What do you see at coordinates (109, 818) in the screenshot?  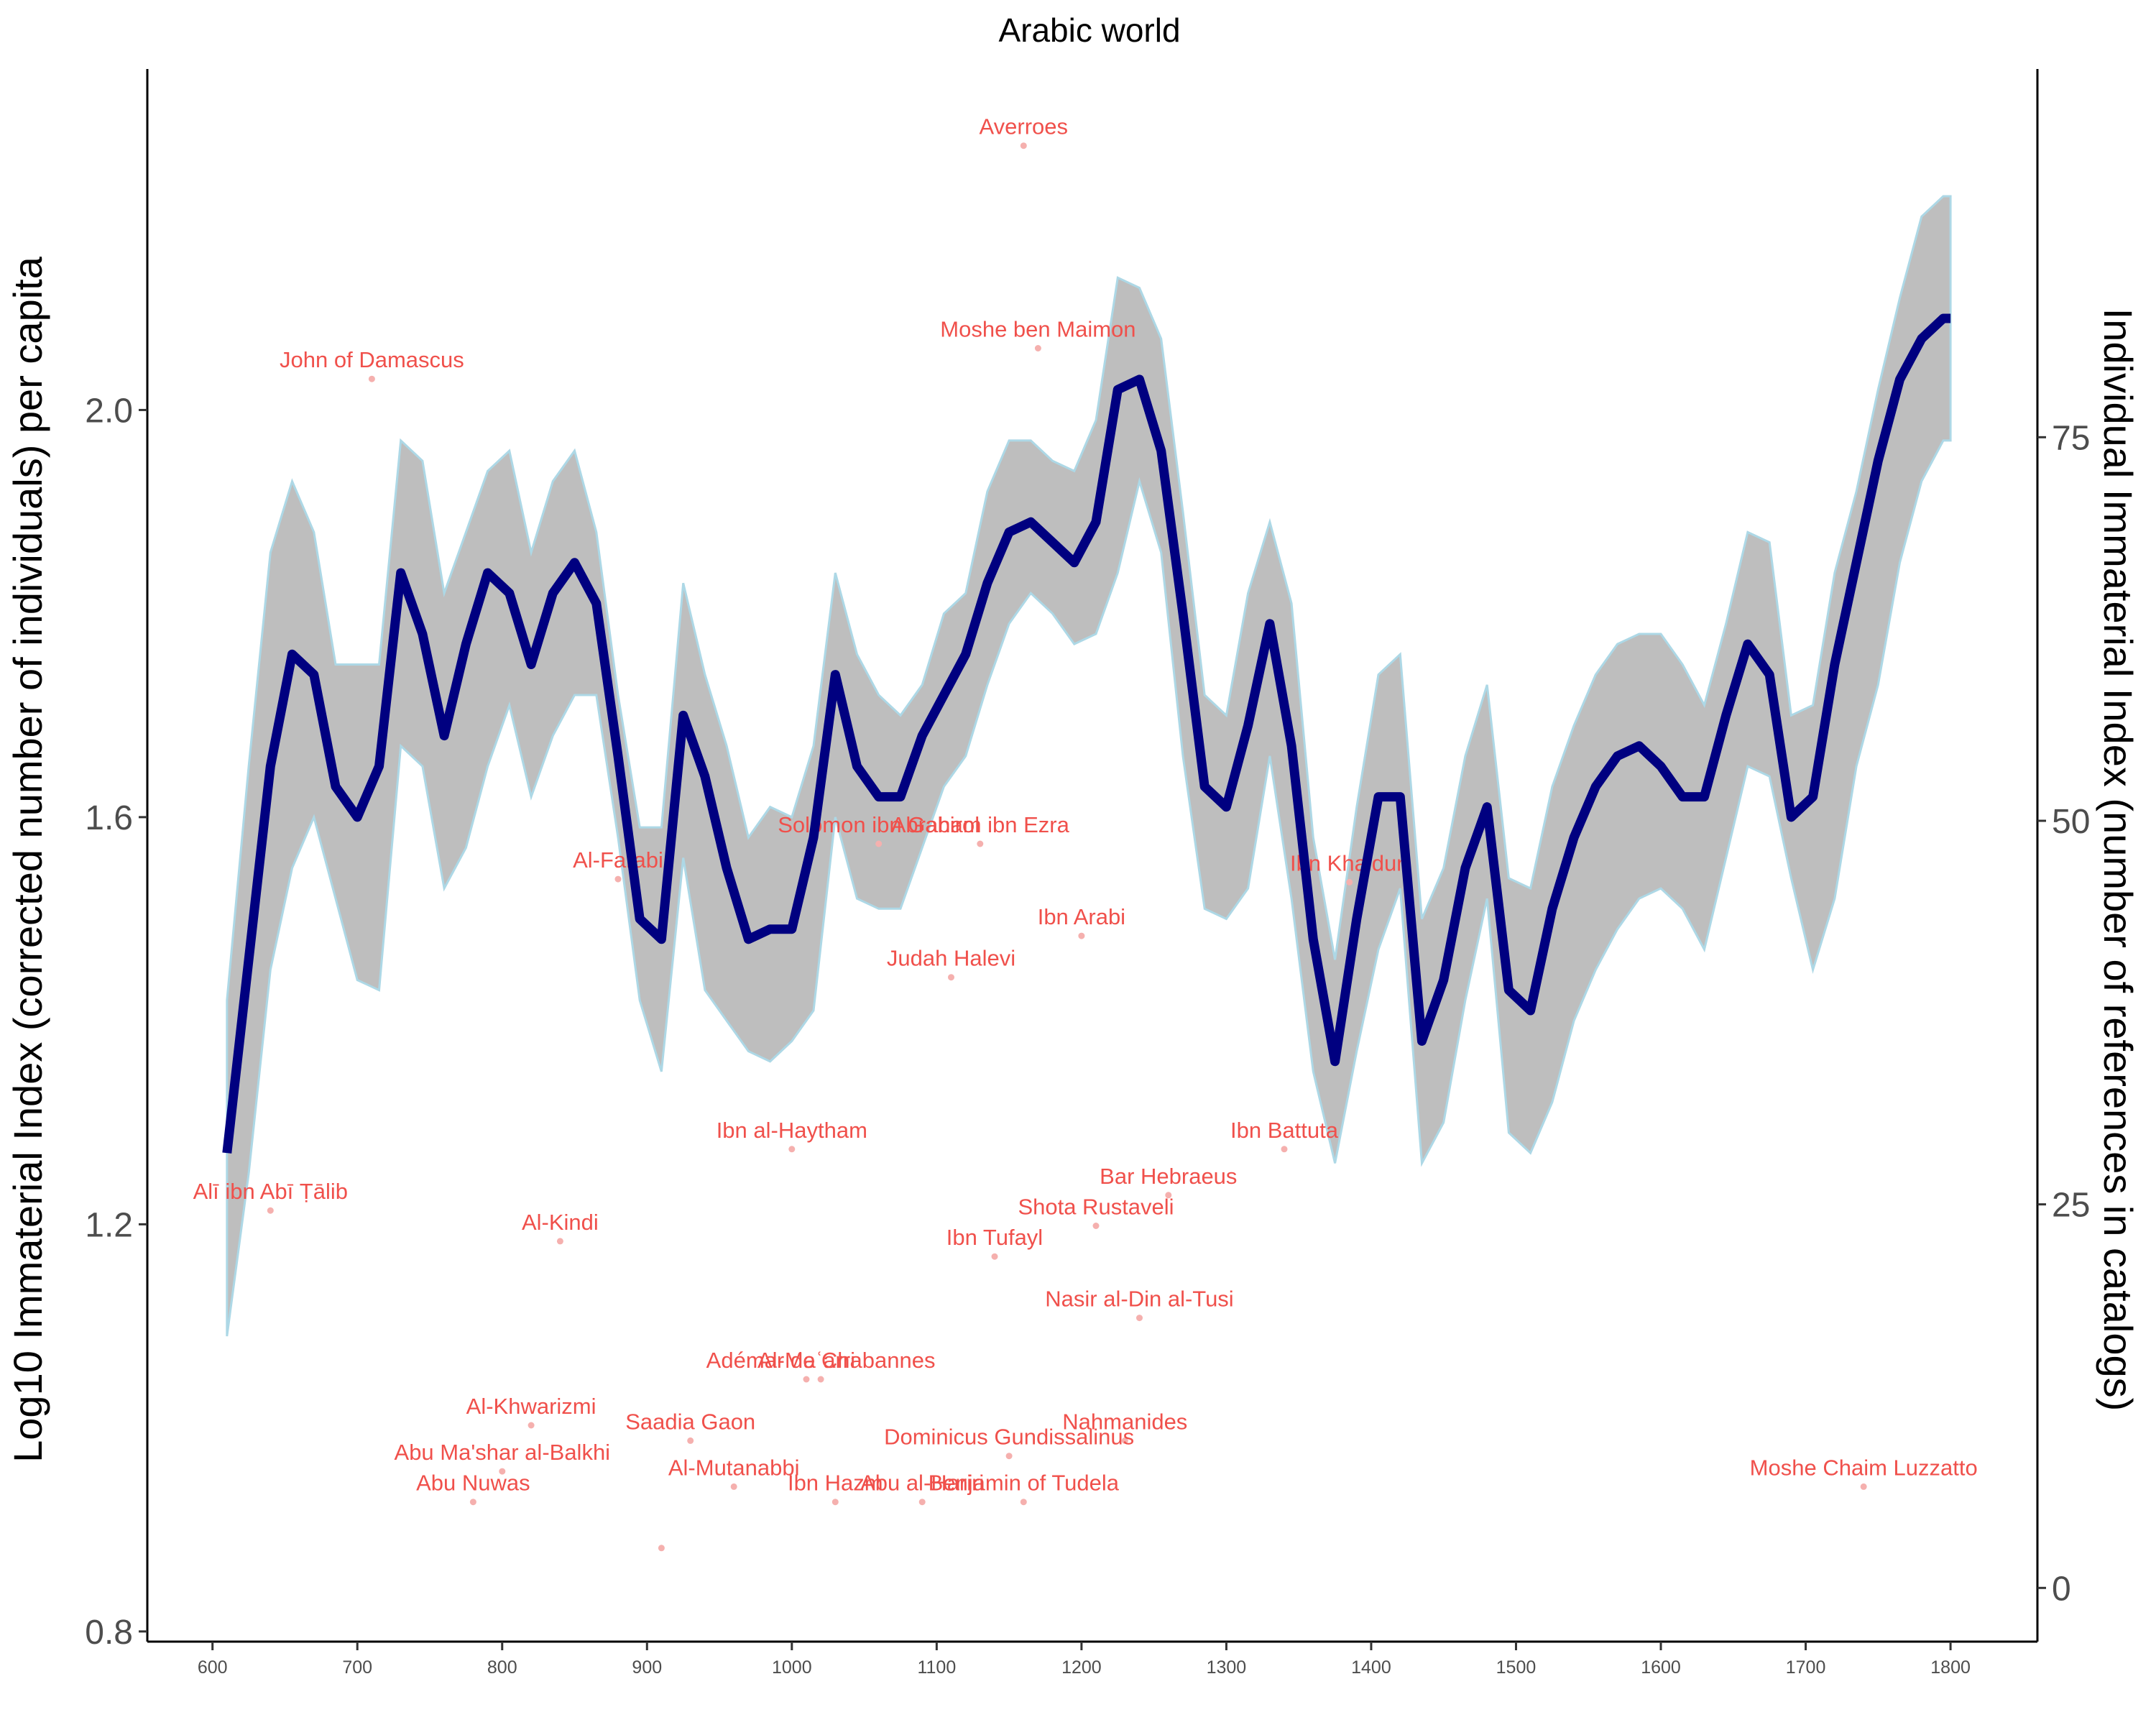 I see `y-tick-label: 1.6` at bounding box center [109, 818].